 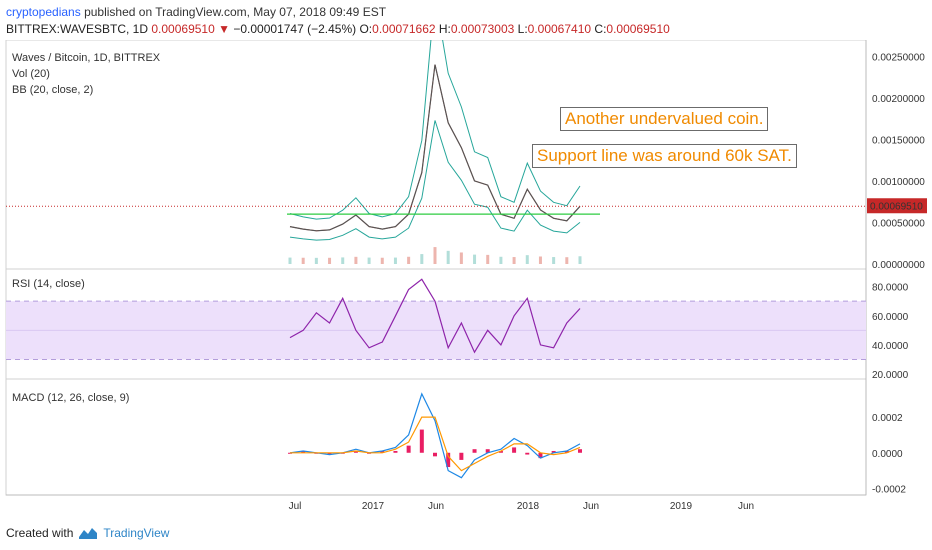 What do you see at coordinates (681, 506) in the screenshot?
I see `time-tick-label: 2019` at bounding box center [681, 506].